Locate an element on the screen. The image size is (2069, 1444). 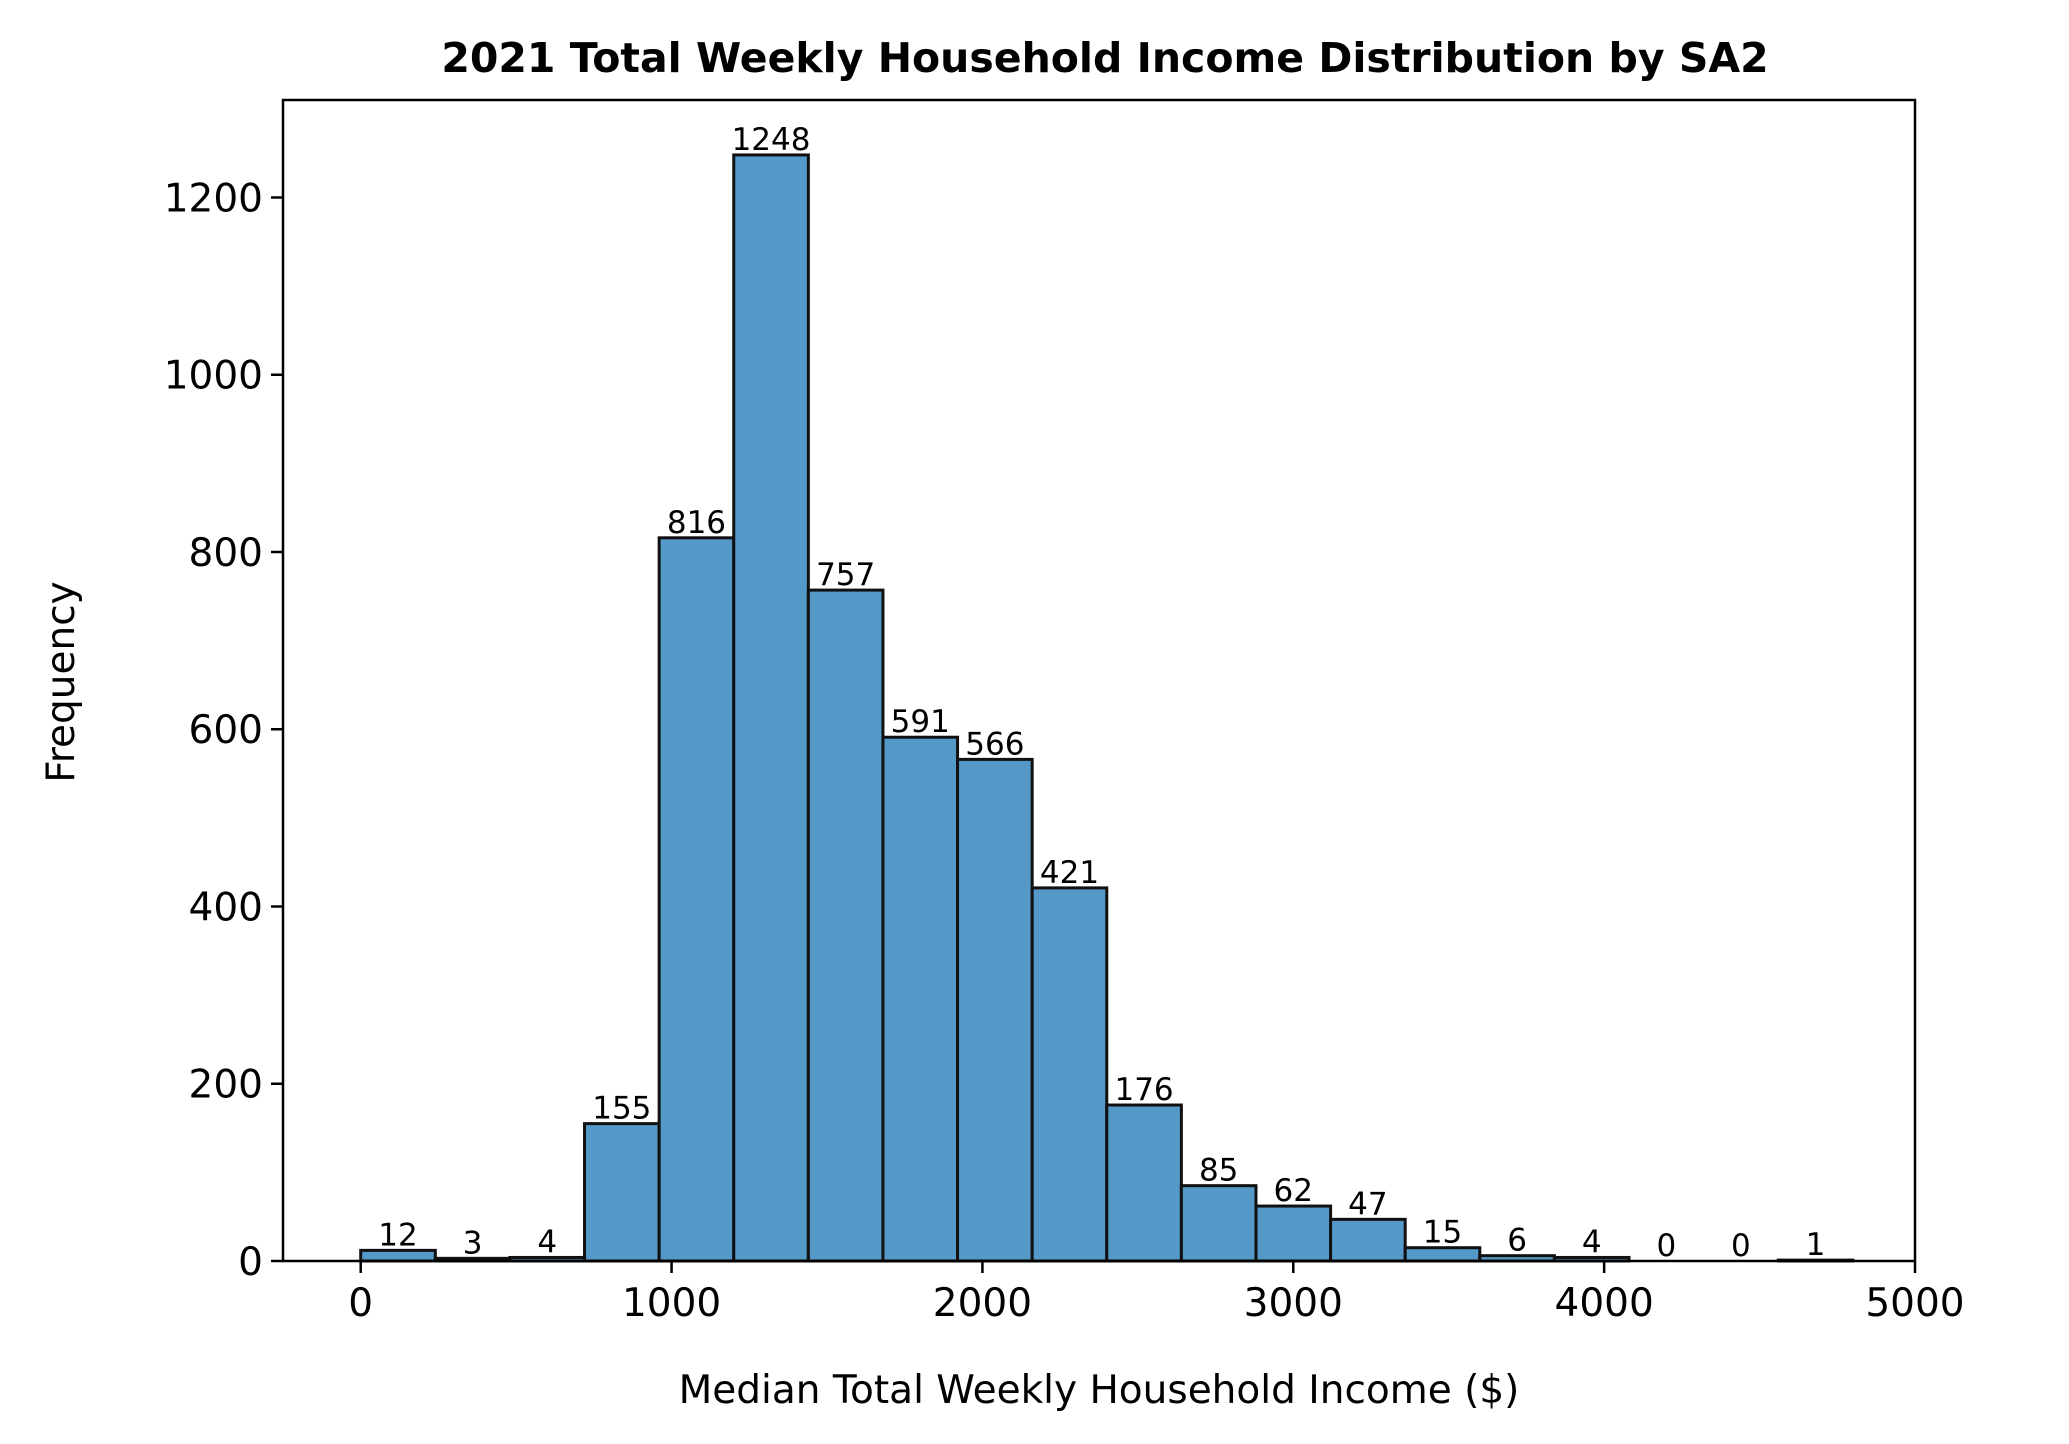
bar-value-label: 3 is located at coordinates (473, 1243).